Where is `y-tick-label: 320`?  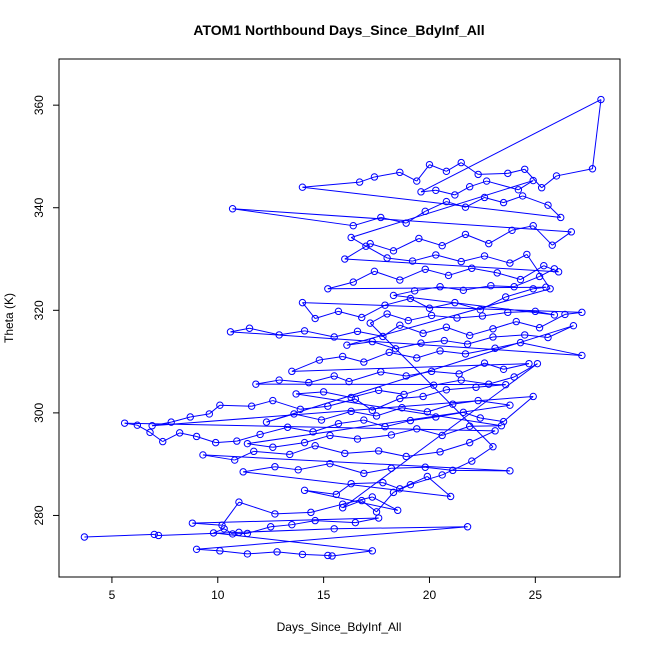 y-tick-label: 320 is located at coordinates (39, 310).